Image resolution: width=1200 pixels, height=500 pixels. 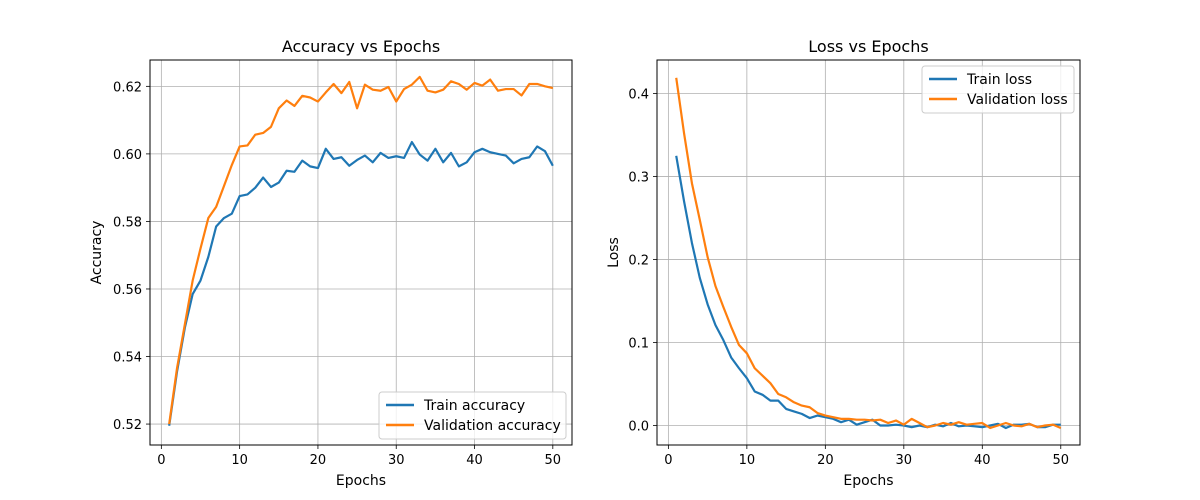 I want to click on accuracy-x-tick-label: 50, so click(x=553, y=460).